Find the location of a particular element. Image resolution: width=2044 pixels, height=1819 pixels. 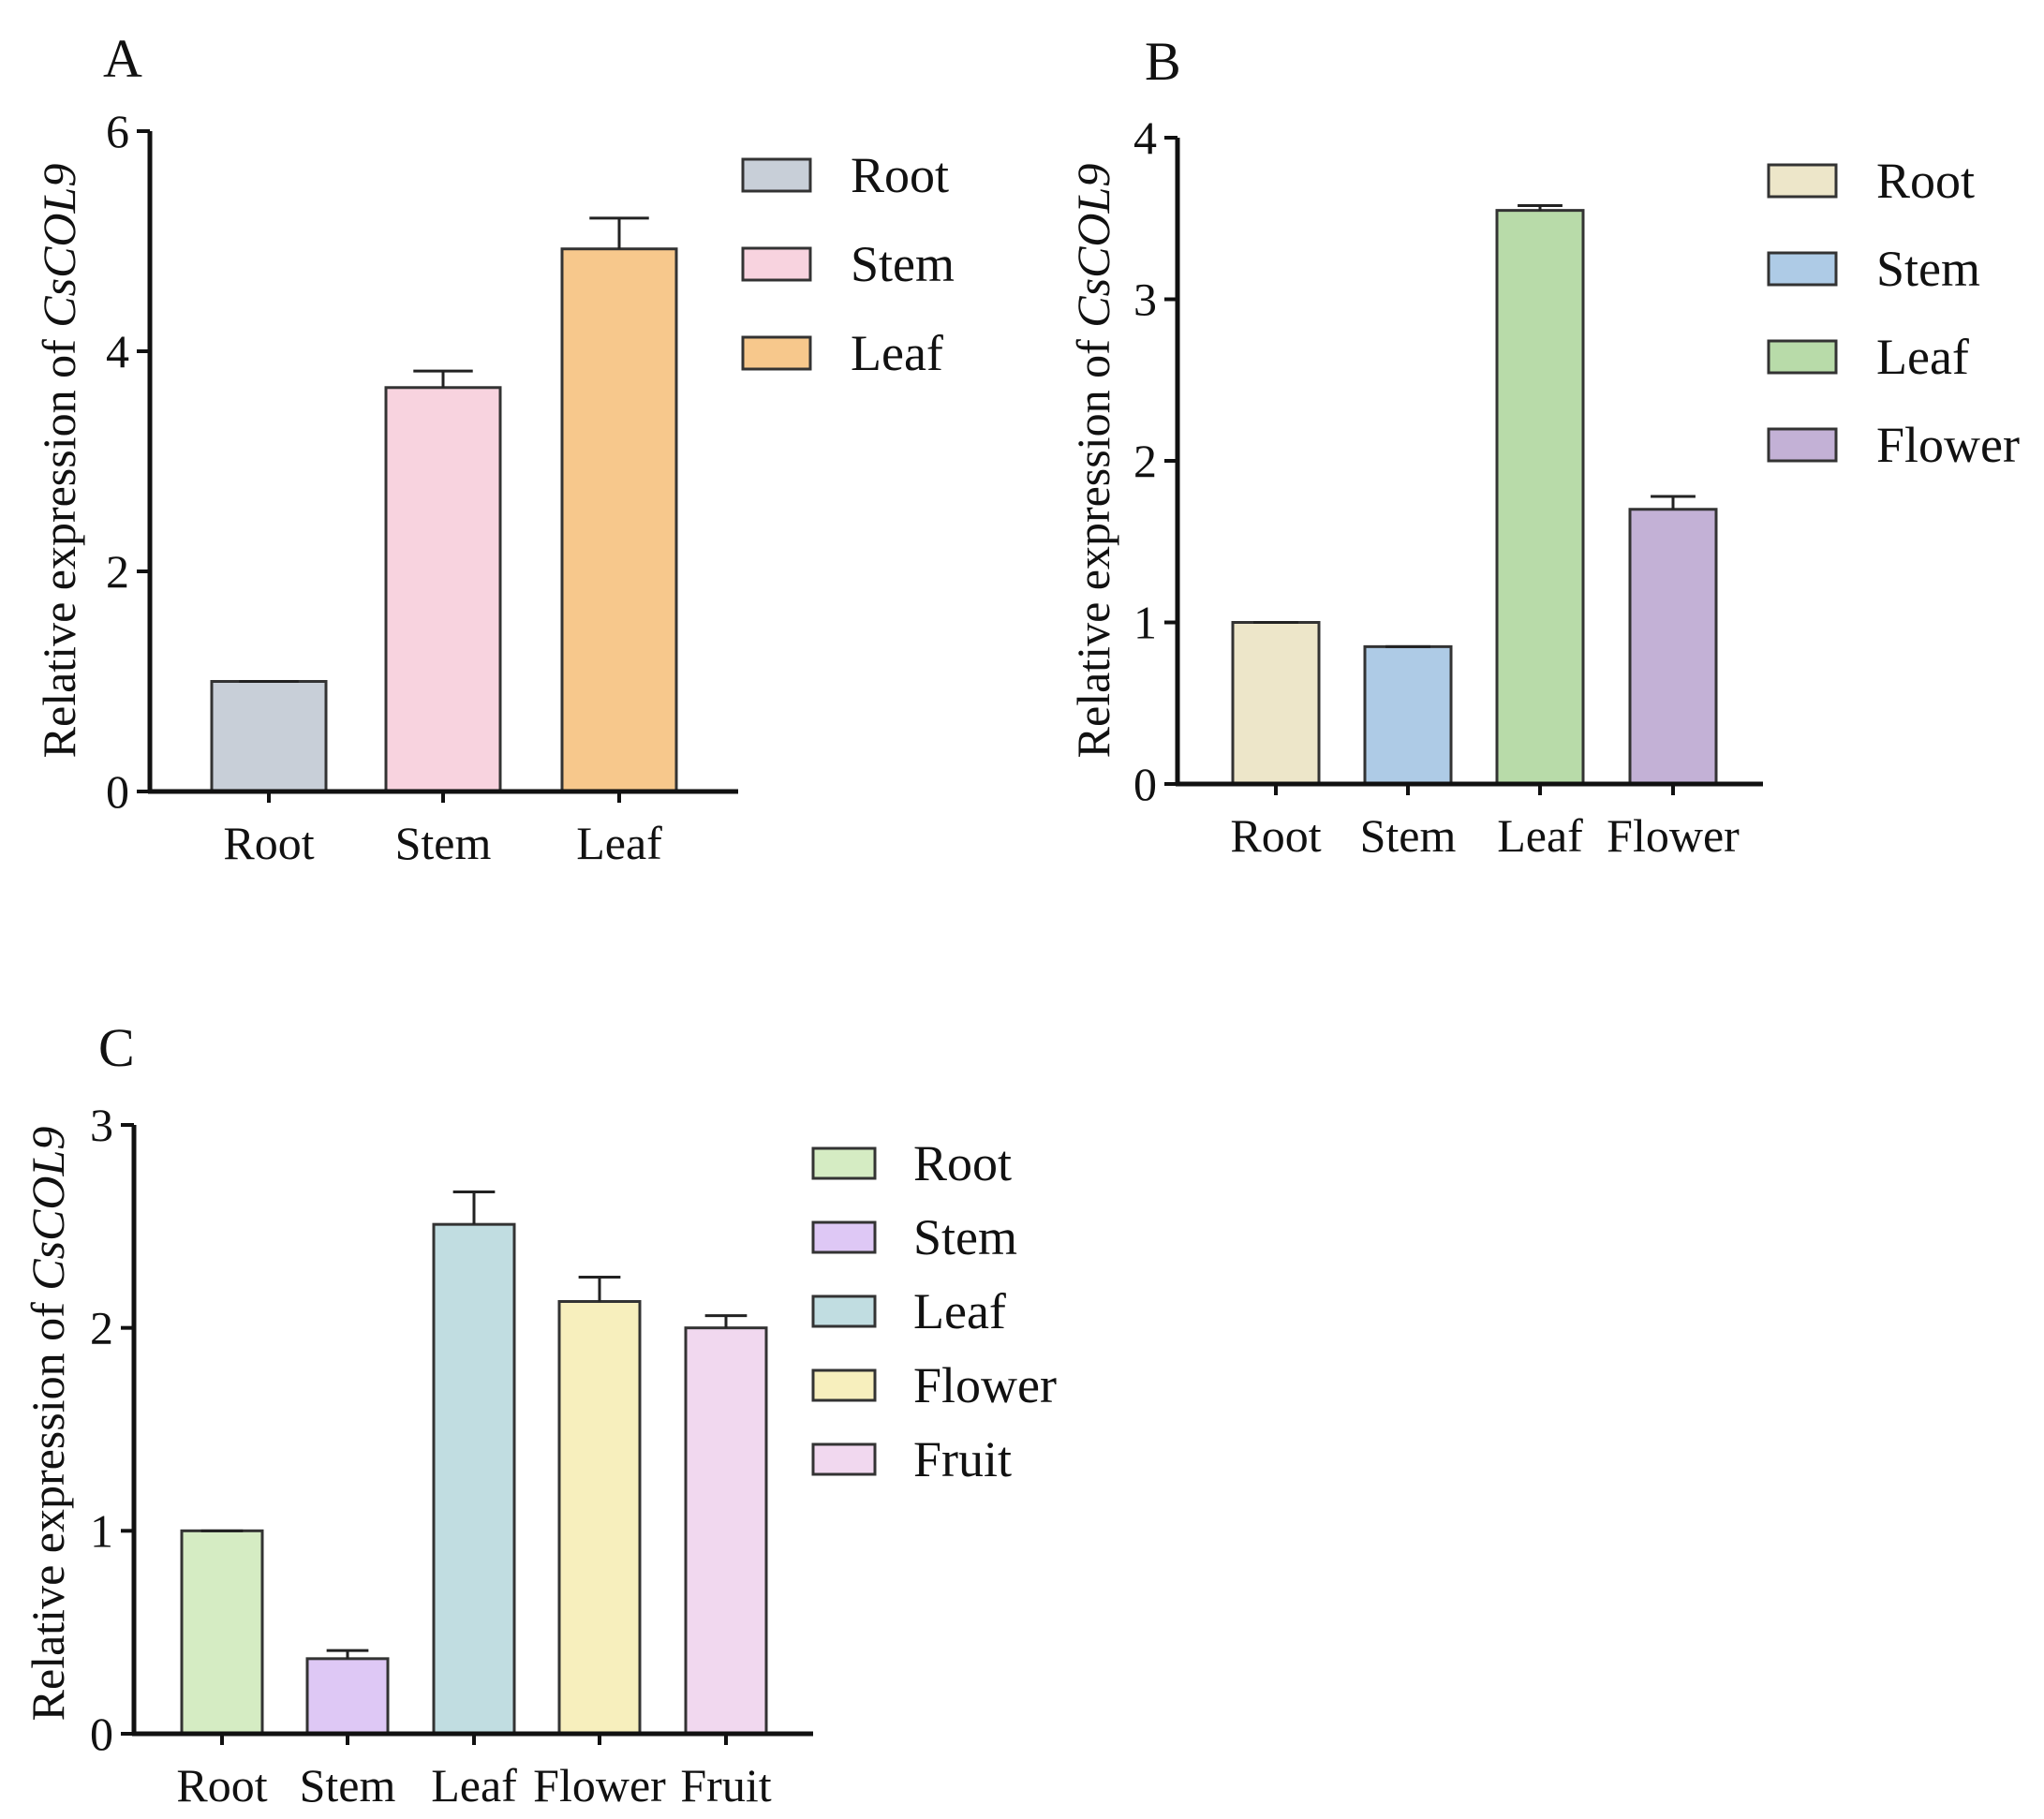

legend: Root Stem Leaf Flower Fruit is located at coordinates (934, 1311).